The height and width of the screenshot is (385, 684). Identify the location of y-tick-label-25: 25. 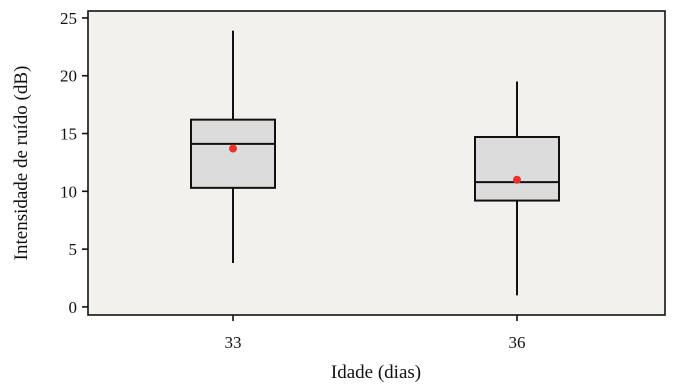
(68, 18).